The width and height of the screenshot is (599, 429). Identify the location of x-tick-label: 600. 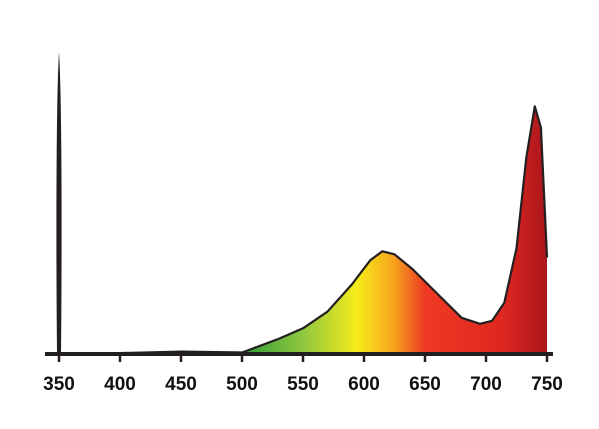
(364, 384).